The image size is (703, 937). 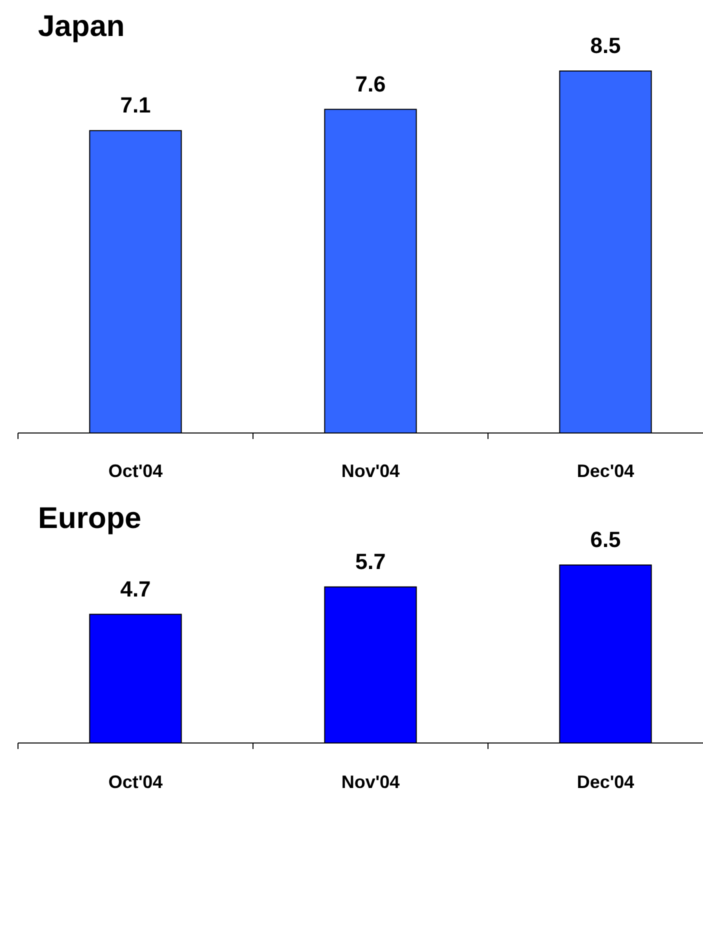 I want to click on data-label: 8.5, so click(x=605, y=45).